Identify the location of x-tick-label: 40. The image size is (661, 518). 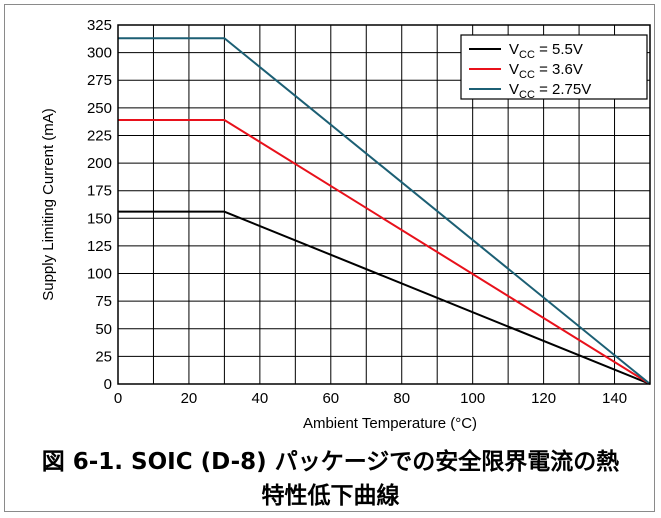
(260, 398).